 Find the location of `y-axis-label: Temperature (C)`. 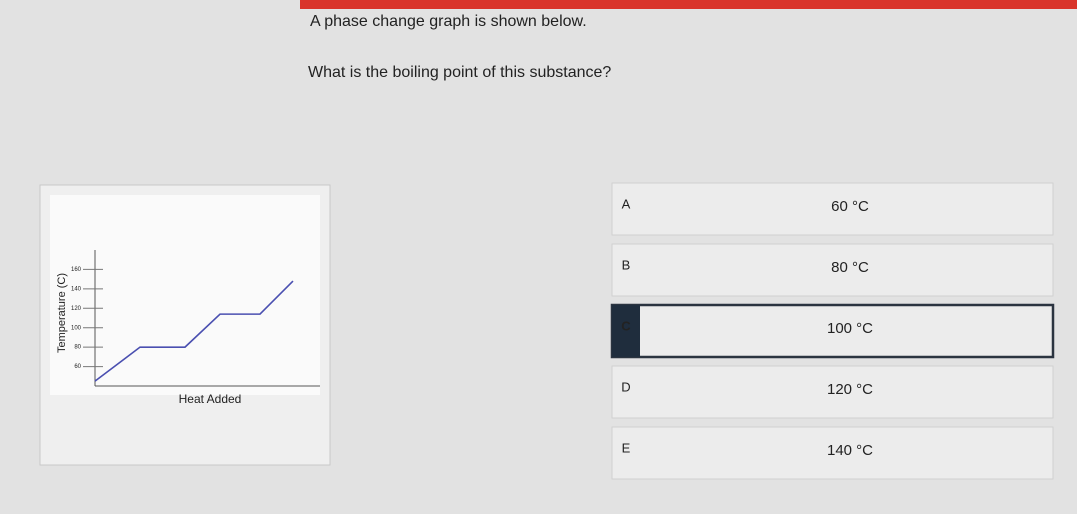

y-axis-label: Temperature (C) is located at coordinates (62, 313).